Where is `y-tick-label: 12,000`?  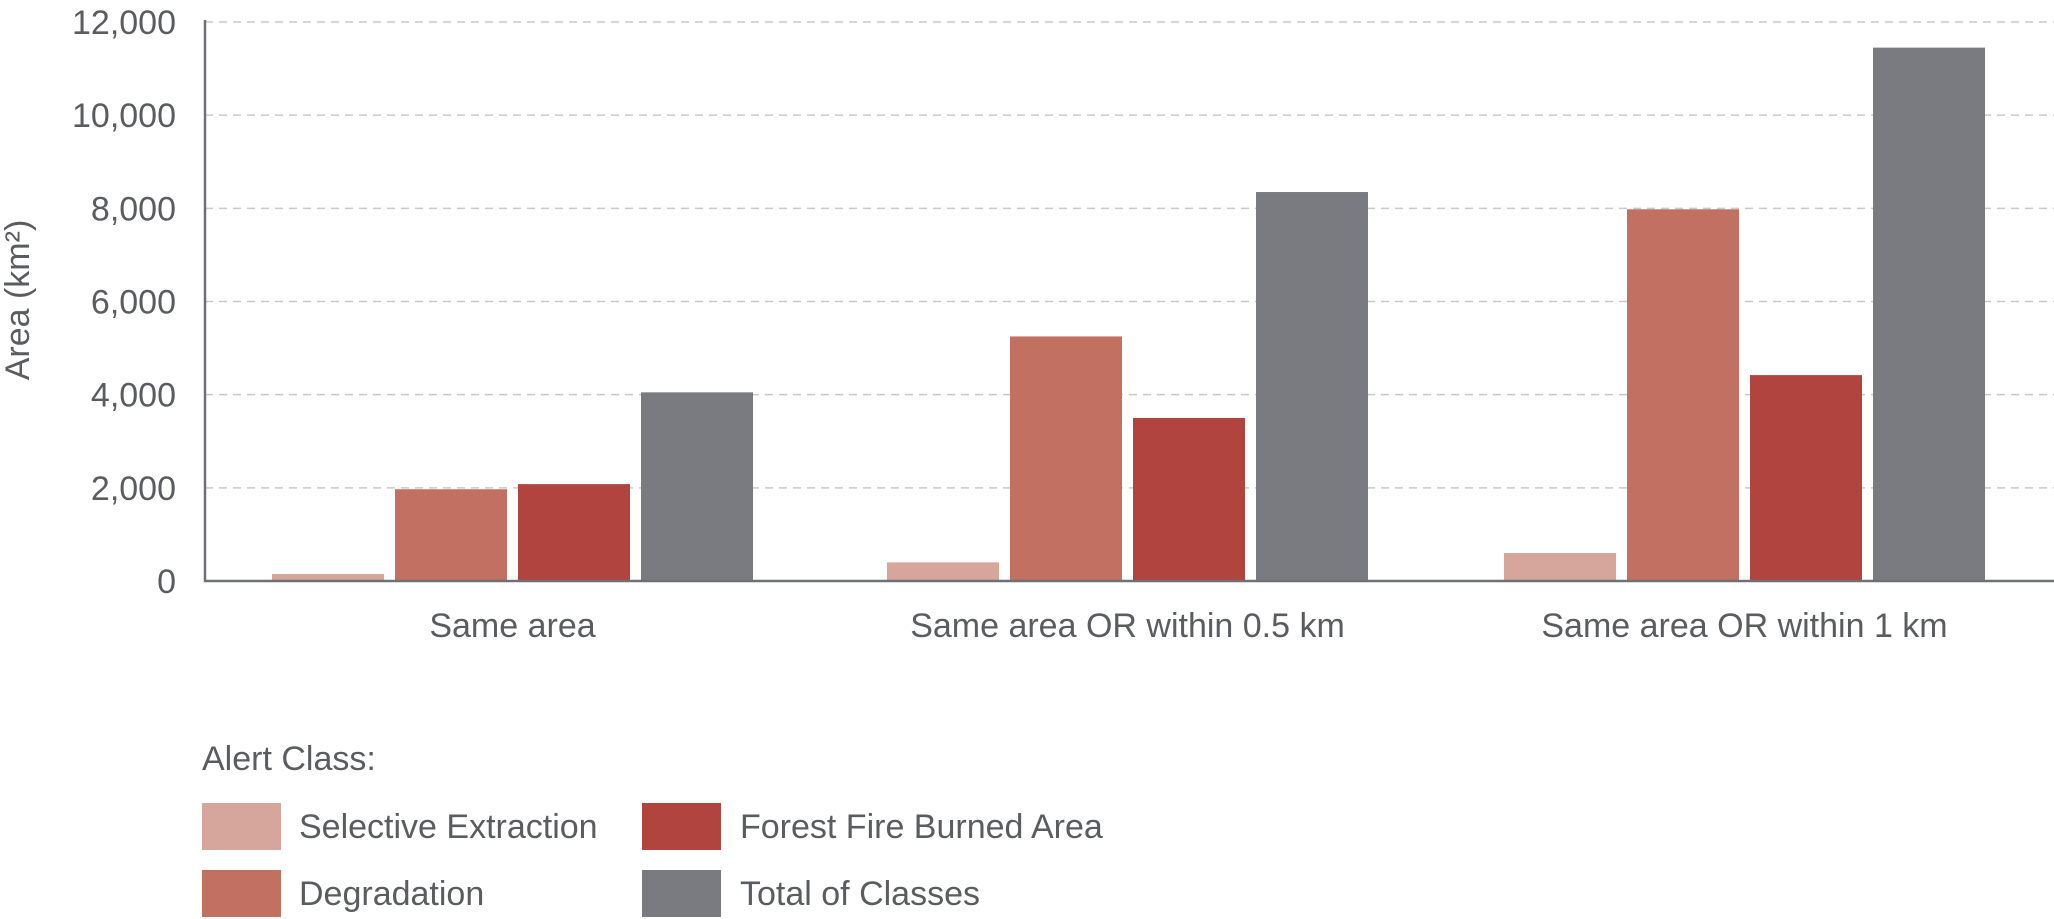
y-tick-label: 12,000 is located at coordinates (124, 23).